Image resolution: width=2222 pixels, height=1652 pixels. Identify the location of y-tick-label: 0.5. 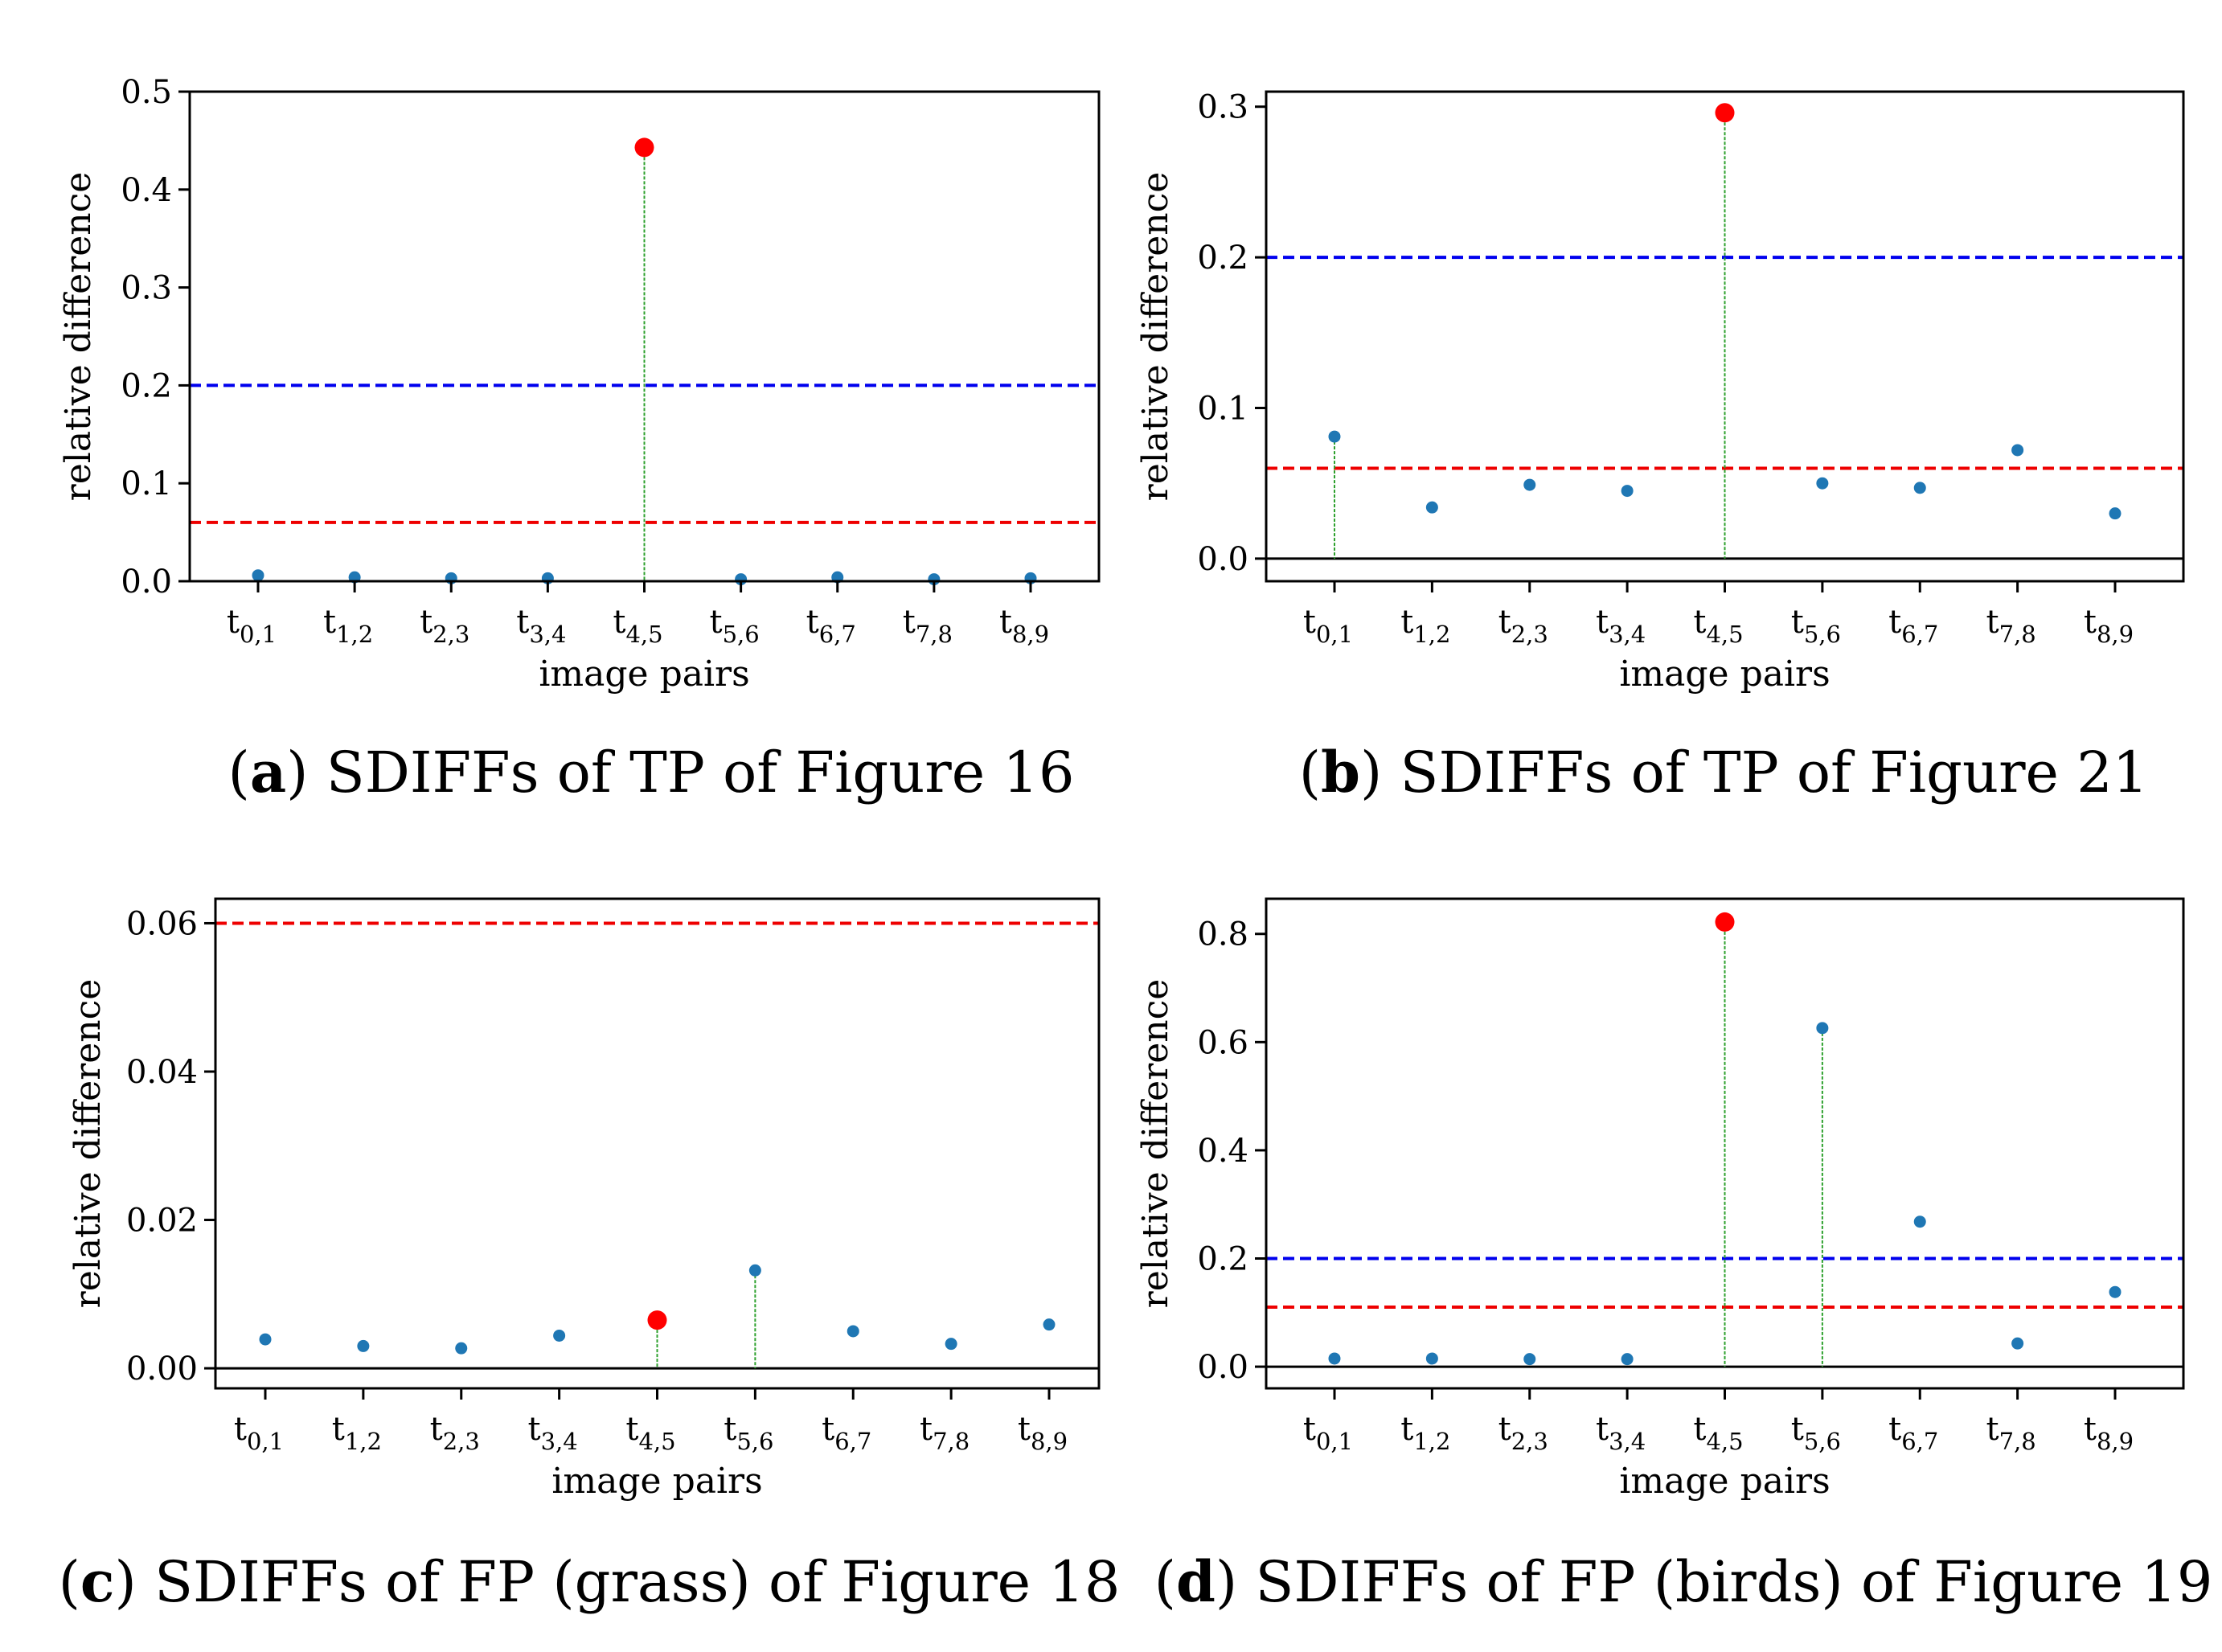
(146, 92).